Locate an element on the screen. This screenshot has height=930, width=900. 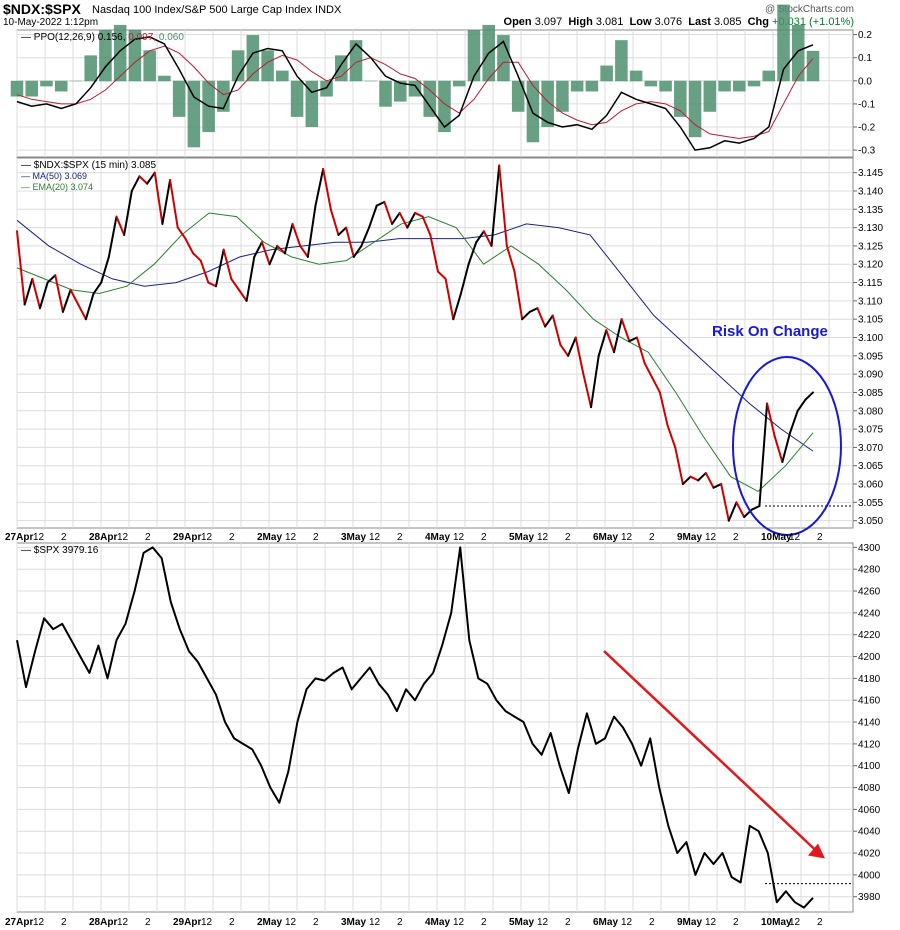
ratio-y-label: 3.100 is located at coordinates (870, 338).